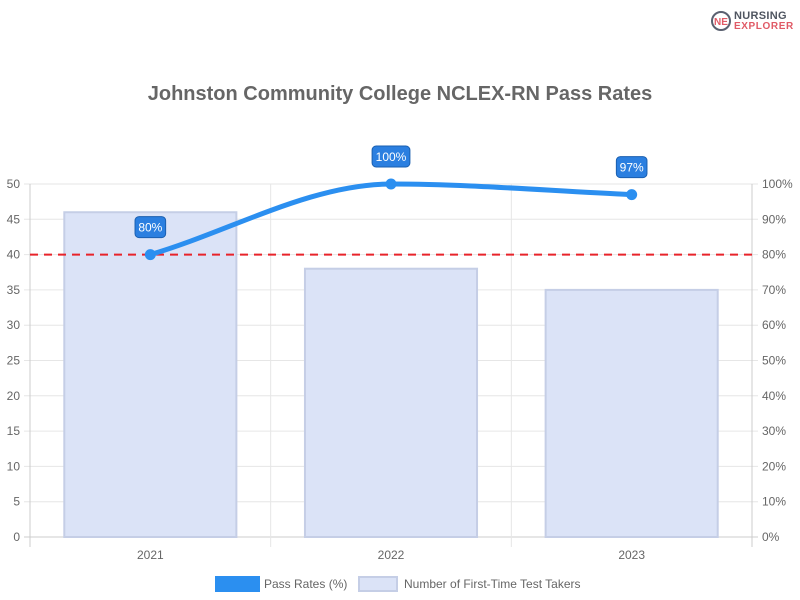  I want to click on y-right-tick-label: 50%, so click(774, 361).